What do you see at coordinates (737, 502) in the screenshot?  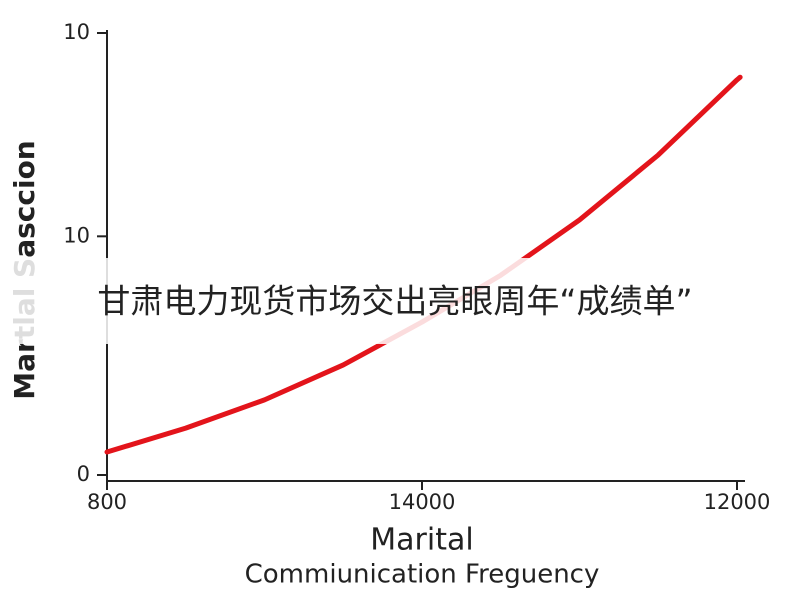 I see `x-tick-label: 12000` at bounding box center [737, 502].